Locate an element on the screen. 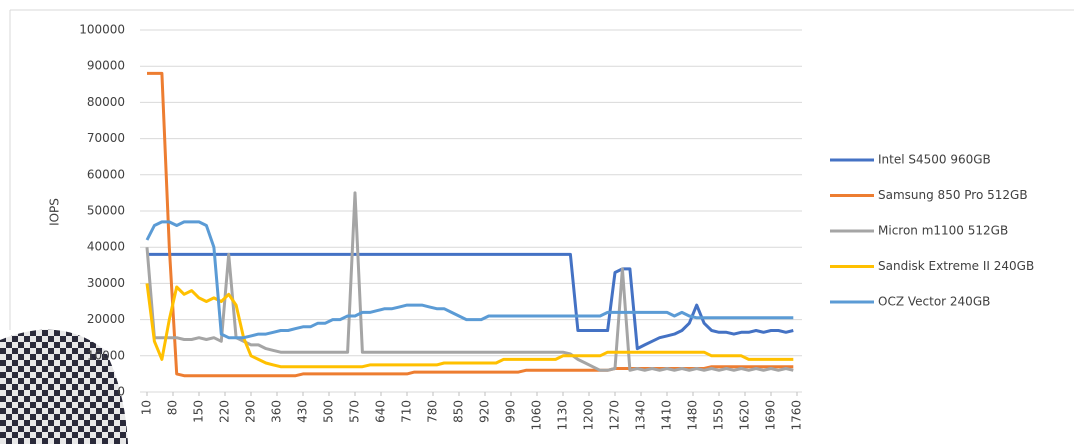  x-tick-label: 1270 is located at coordinates (615, 415).